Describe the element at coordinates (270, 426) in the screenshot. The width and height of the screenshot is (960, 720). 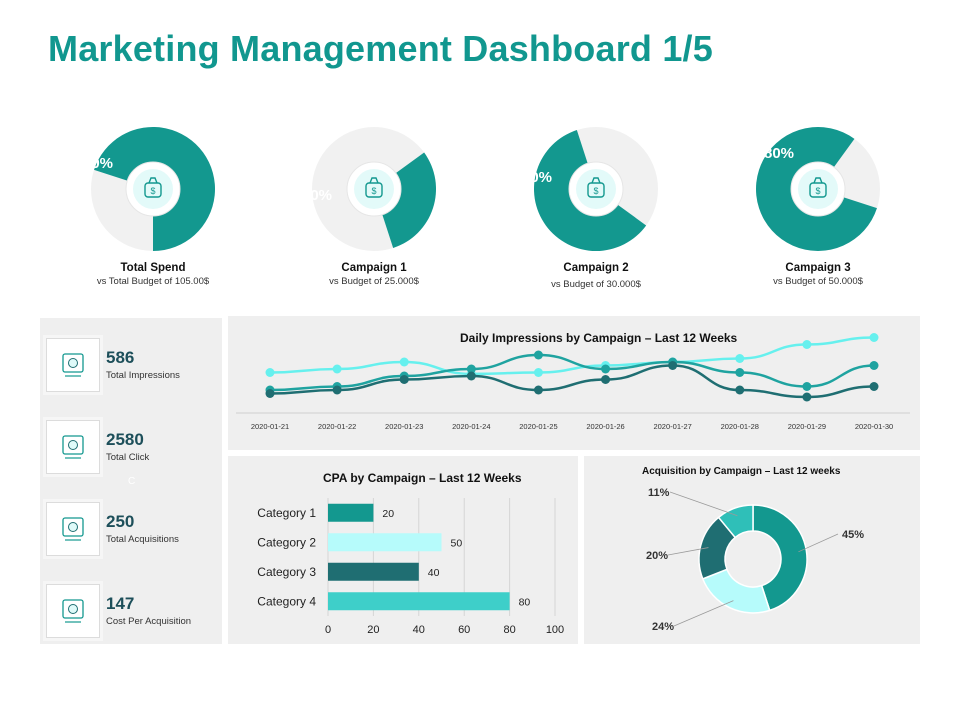
I see `line-x-tick: 2020-01-21` at that location.